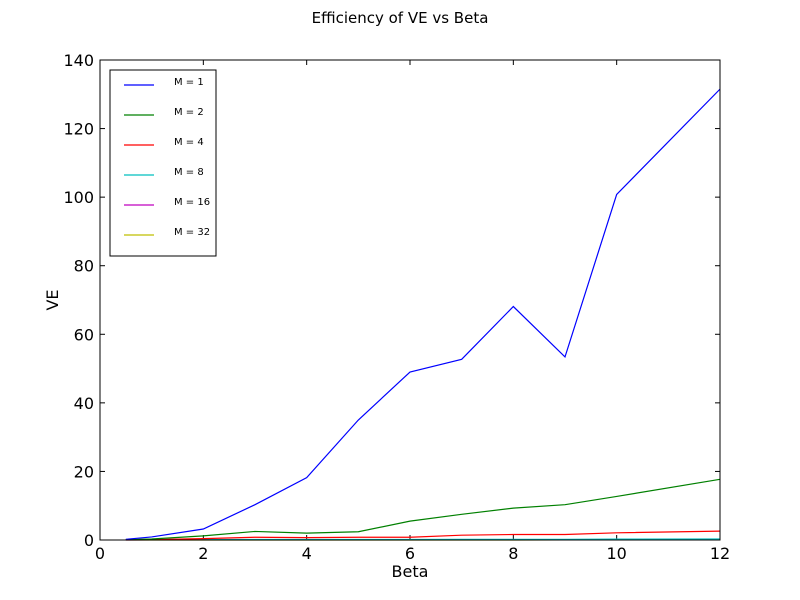  I want to click on legend-label: M = 32, so click(192, 232).